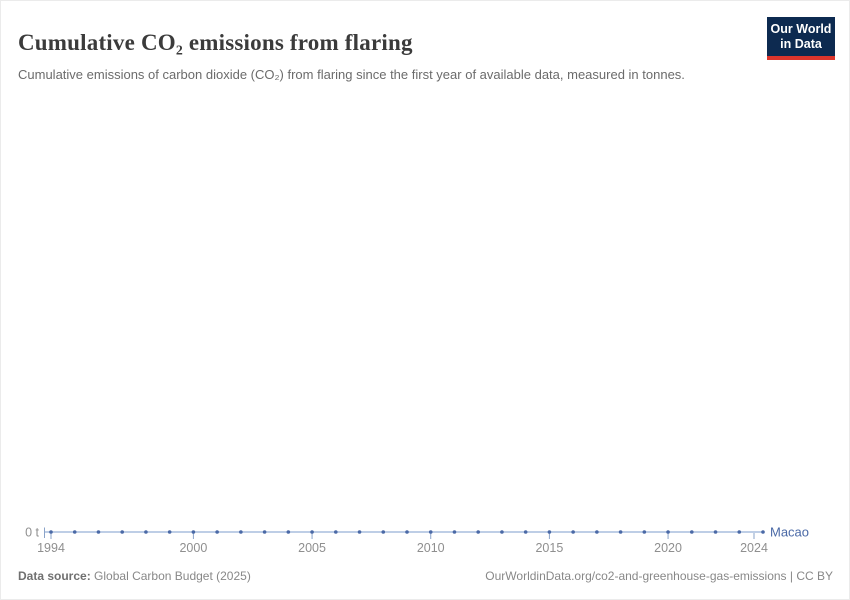  What do you see at coordinates (549, 548) in the screenshot?
I see `x-axis-label-2015: 2015` at bounding box center [549, 548].